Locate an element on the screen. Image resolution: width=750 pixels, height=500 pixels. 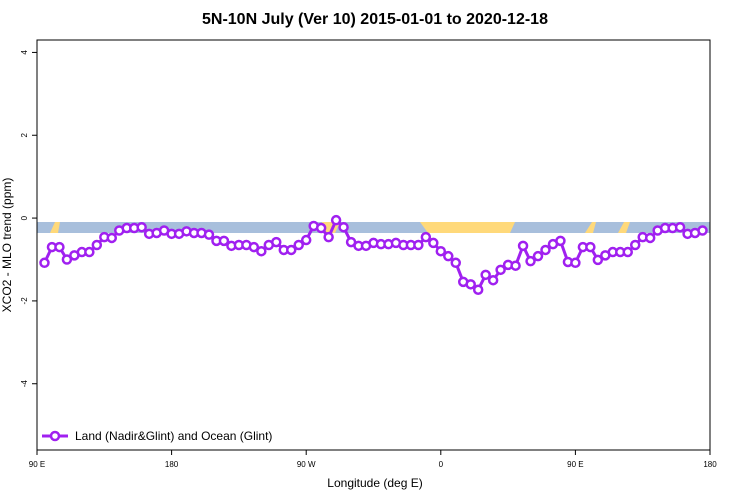
legend: Land (Nadir&Glint) and Ocean (Glint) is located at coordinates (157, 436).